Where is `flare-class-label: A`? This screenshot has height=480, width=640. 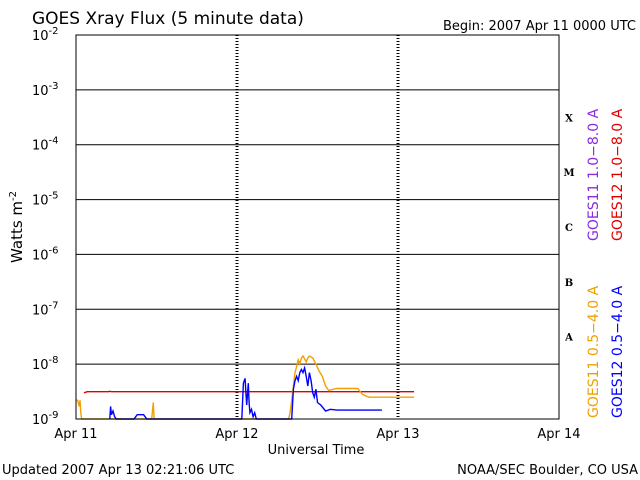
flare-class-label: A is located at coordinates (568, 338).